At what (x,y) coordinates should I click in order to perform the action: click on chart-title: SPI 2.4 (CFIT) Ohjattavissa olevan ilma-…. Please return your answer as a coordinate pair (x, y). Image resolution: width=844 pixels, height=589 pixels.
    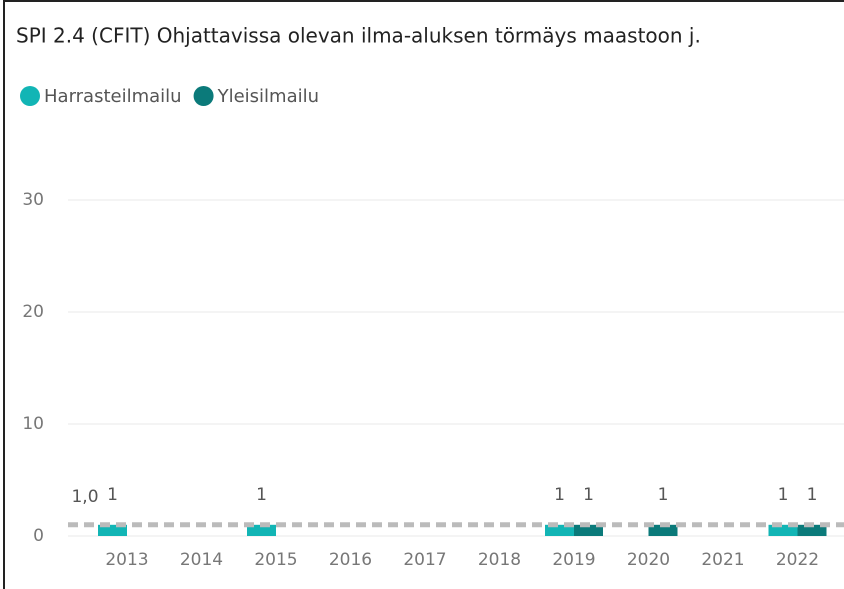
    Looking at the image, I should click on (358, 36).